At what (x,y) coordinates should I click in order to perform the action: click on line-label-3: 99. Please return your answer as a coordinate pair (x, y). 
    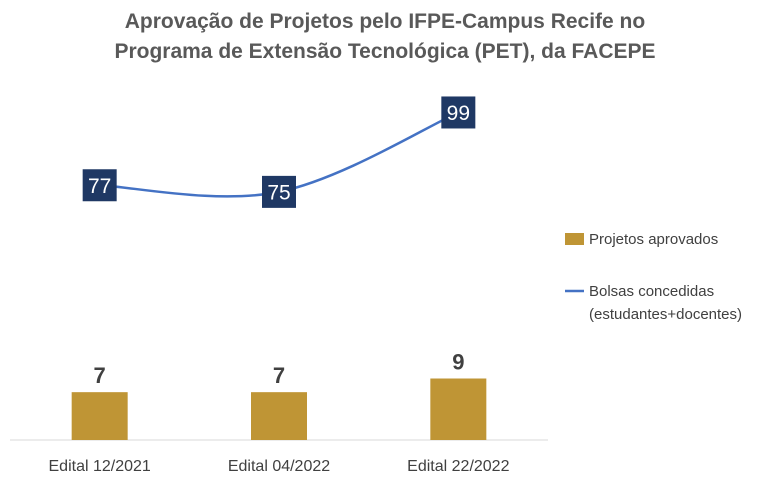
    Looking at the image, I should click on (458, 112).